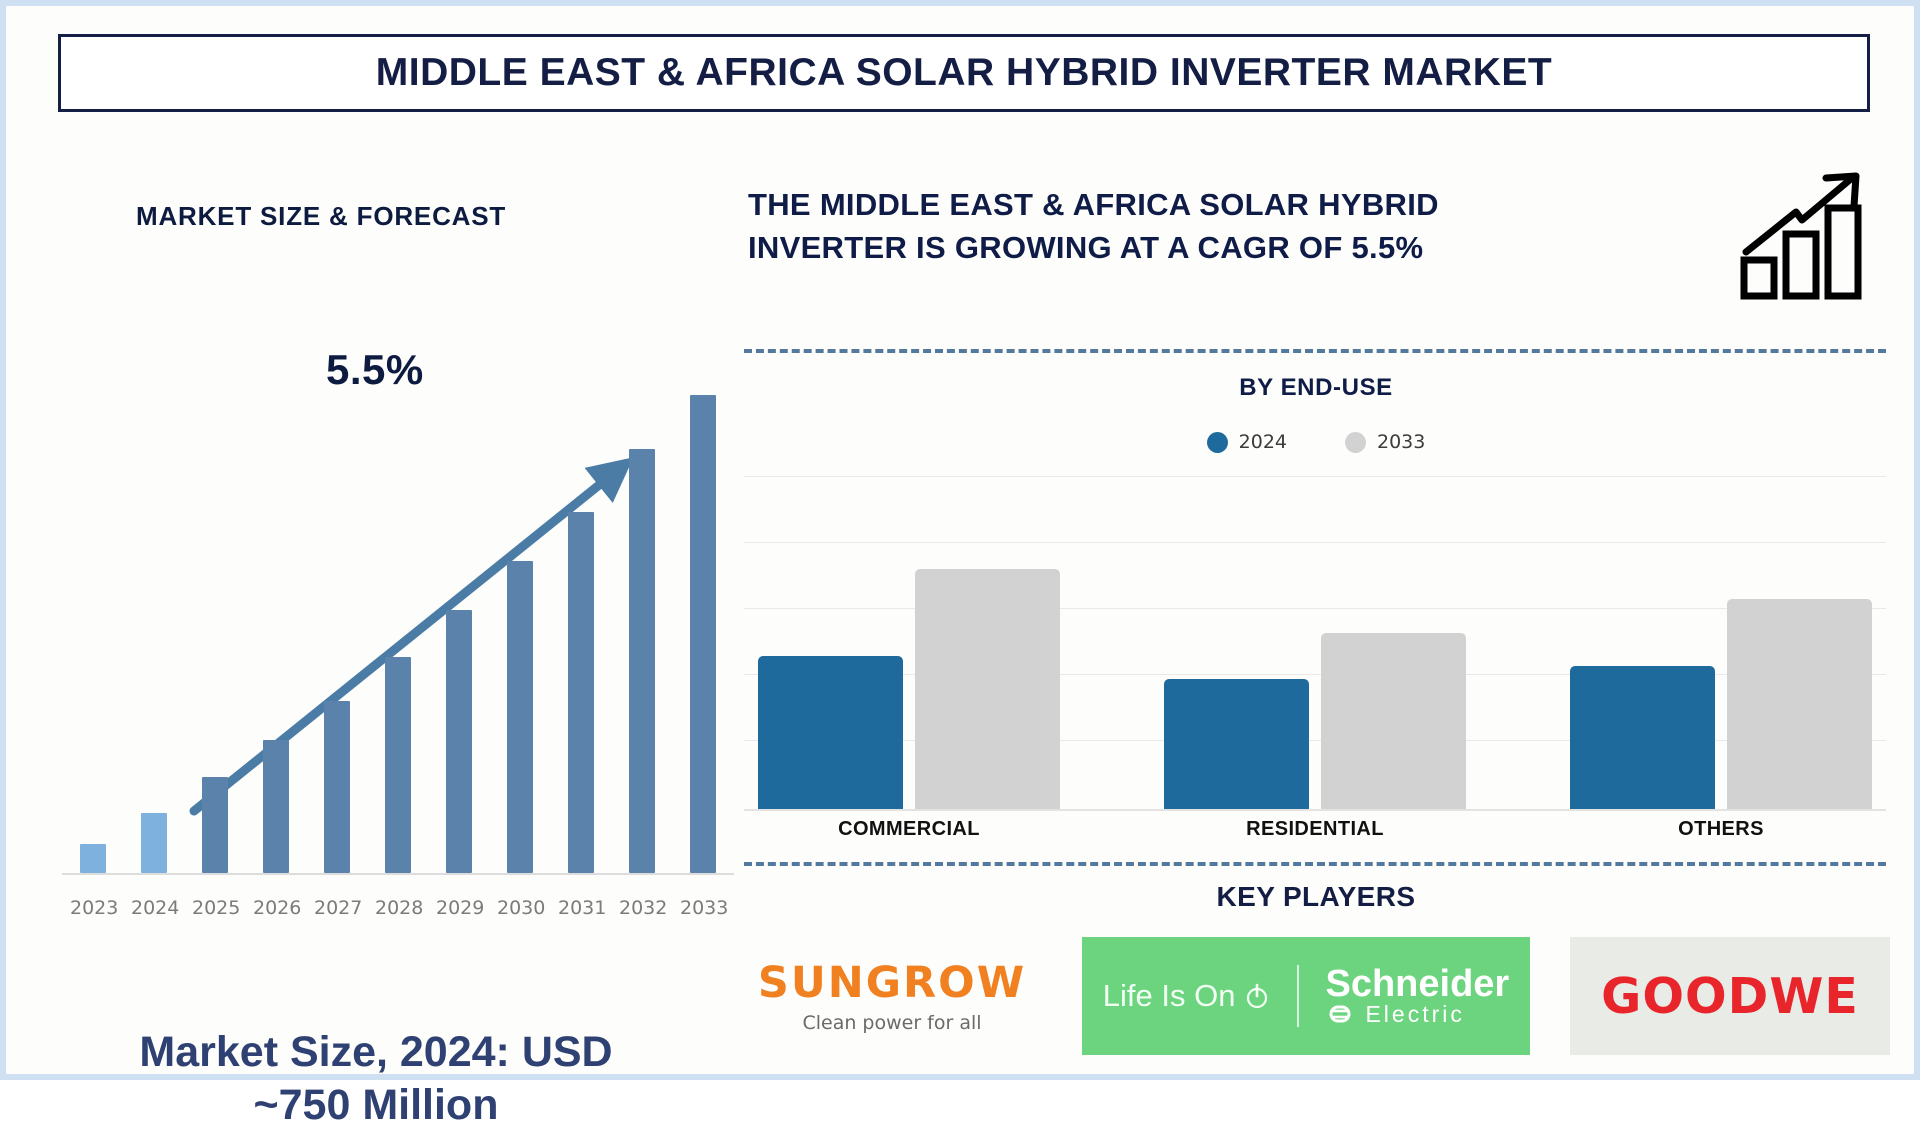  What do you see at coordinates (1315, 864) in the screenshot?
I see `divider-dashed-bottom` at bounding box center [1315, 864].